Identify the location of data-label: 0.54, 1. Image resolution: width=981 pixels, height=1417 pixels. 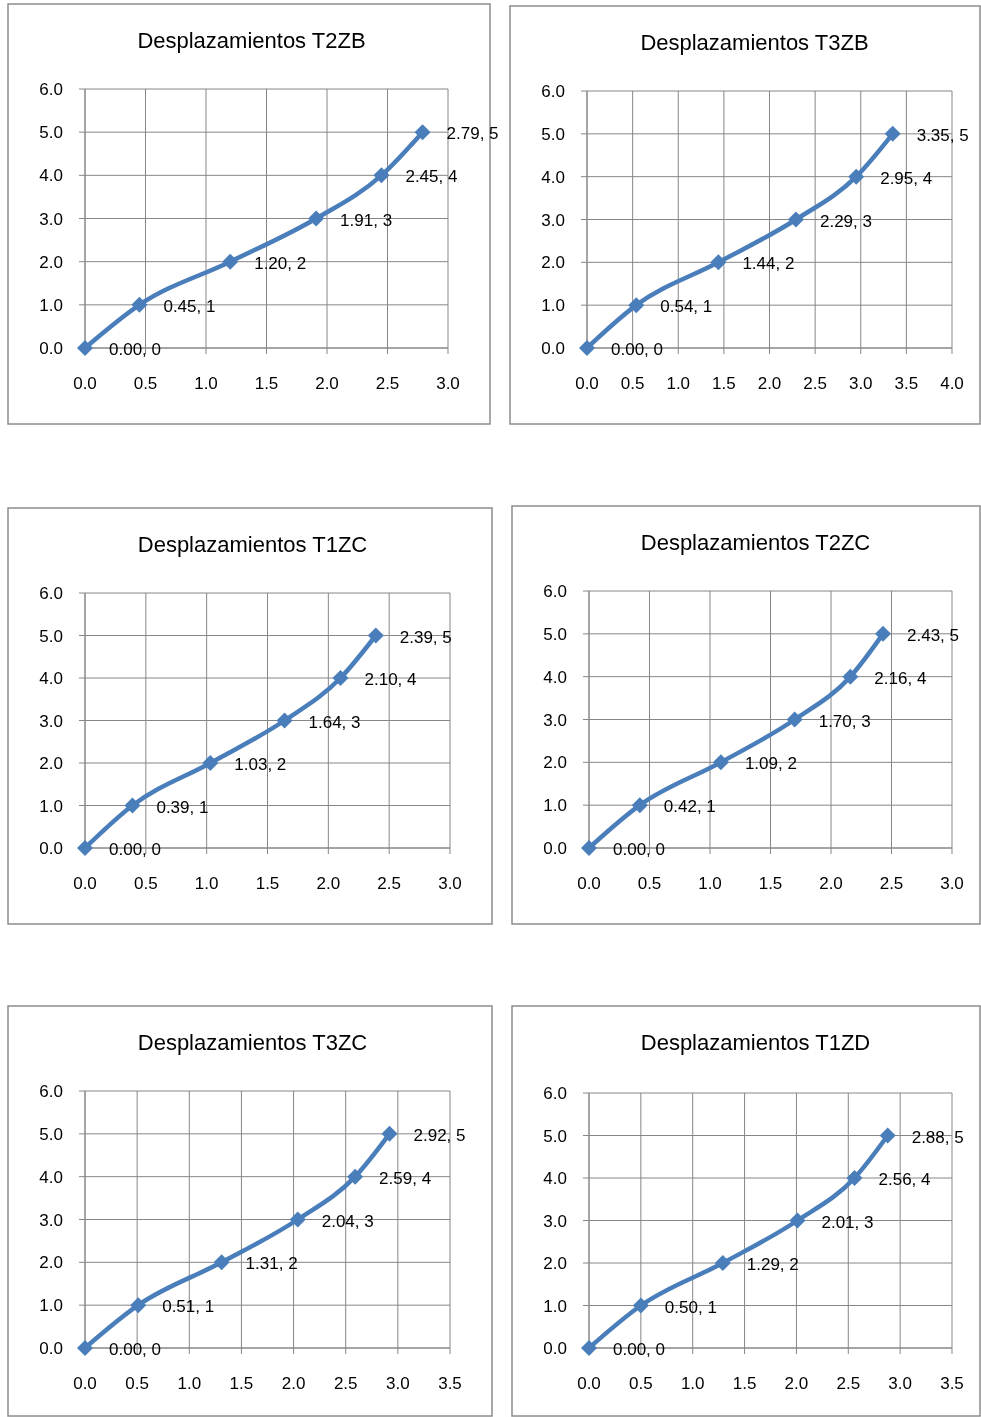
(686, 307).